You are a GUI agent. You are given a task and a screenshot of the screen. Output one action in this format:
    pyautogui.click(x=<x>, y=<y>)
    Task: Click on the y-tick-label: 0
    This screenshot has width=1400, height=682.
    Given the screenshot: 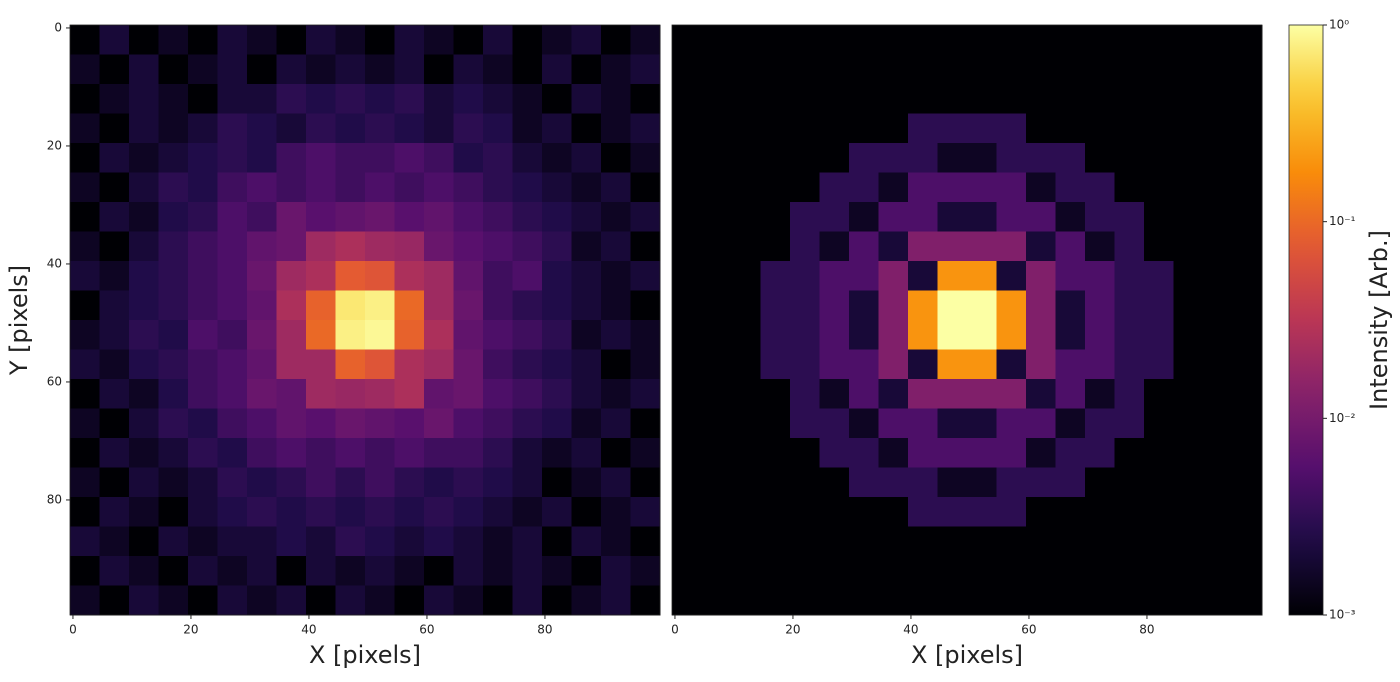 What is the action you would take?
    pyautogui.click(x=58, y=27)
    